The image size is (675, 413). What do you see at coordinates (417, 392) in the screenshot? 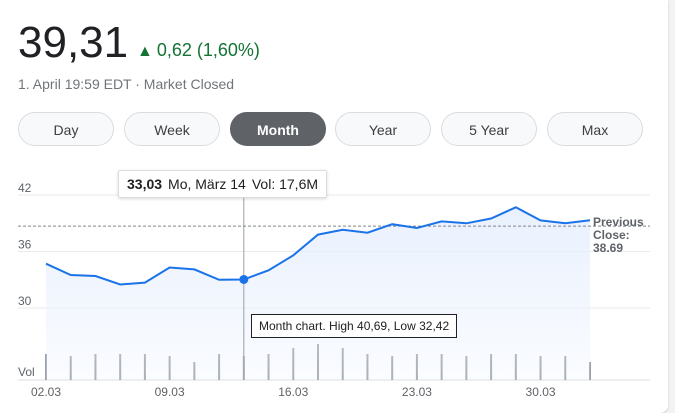
I see `x-tick-label: 23.03` at bounding box center [417, 392].